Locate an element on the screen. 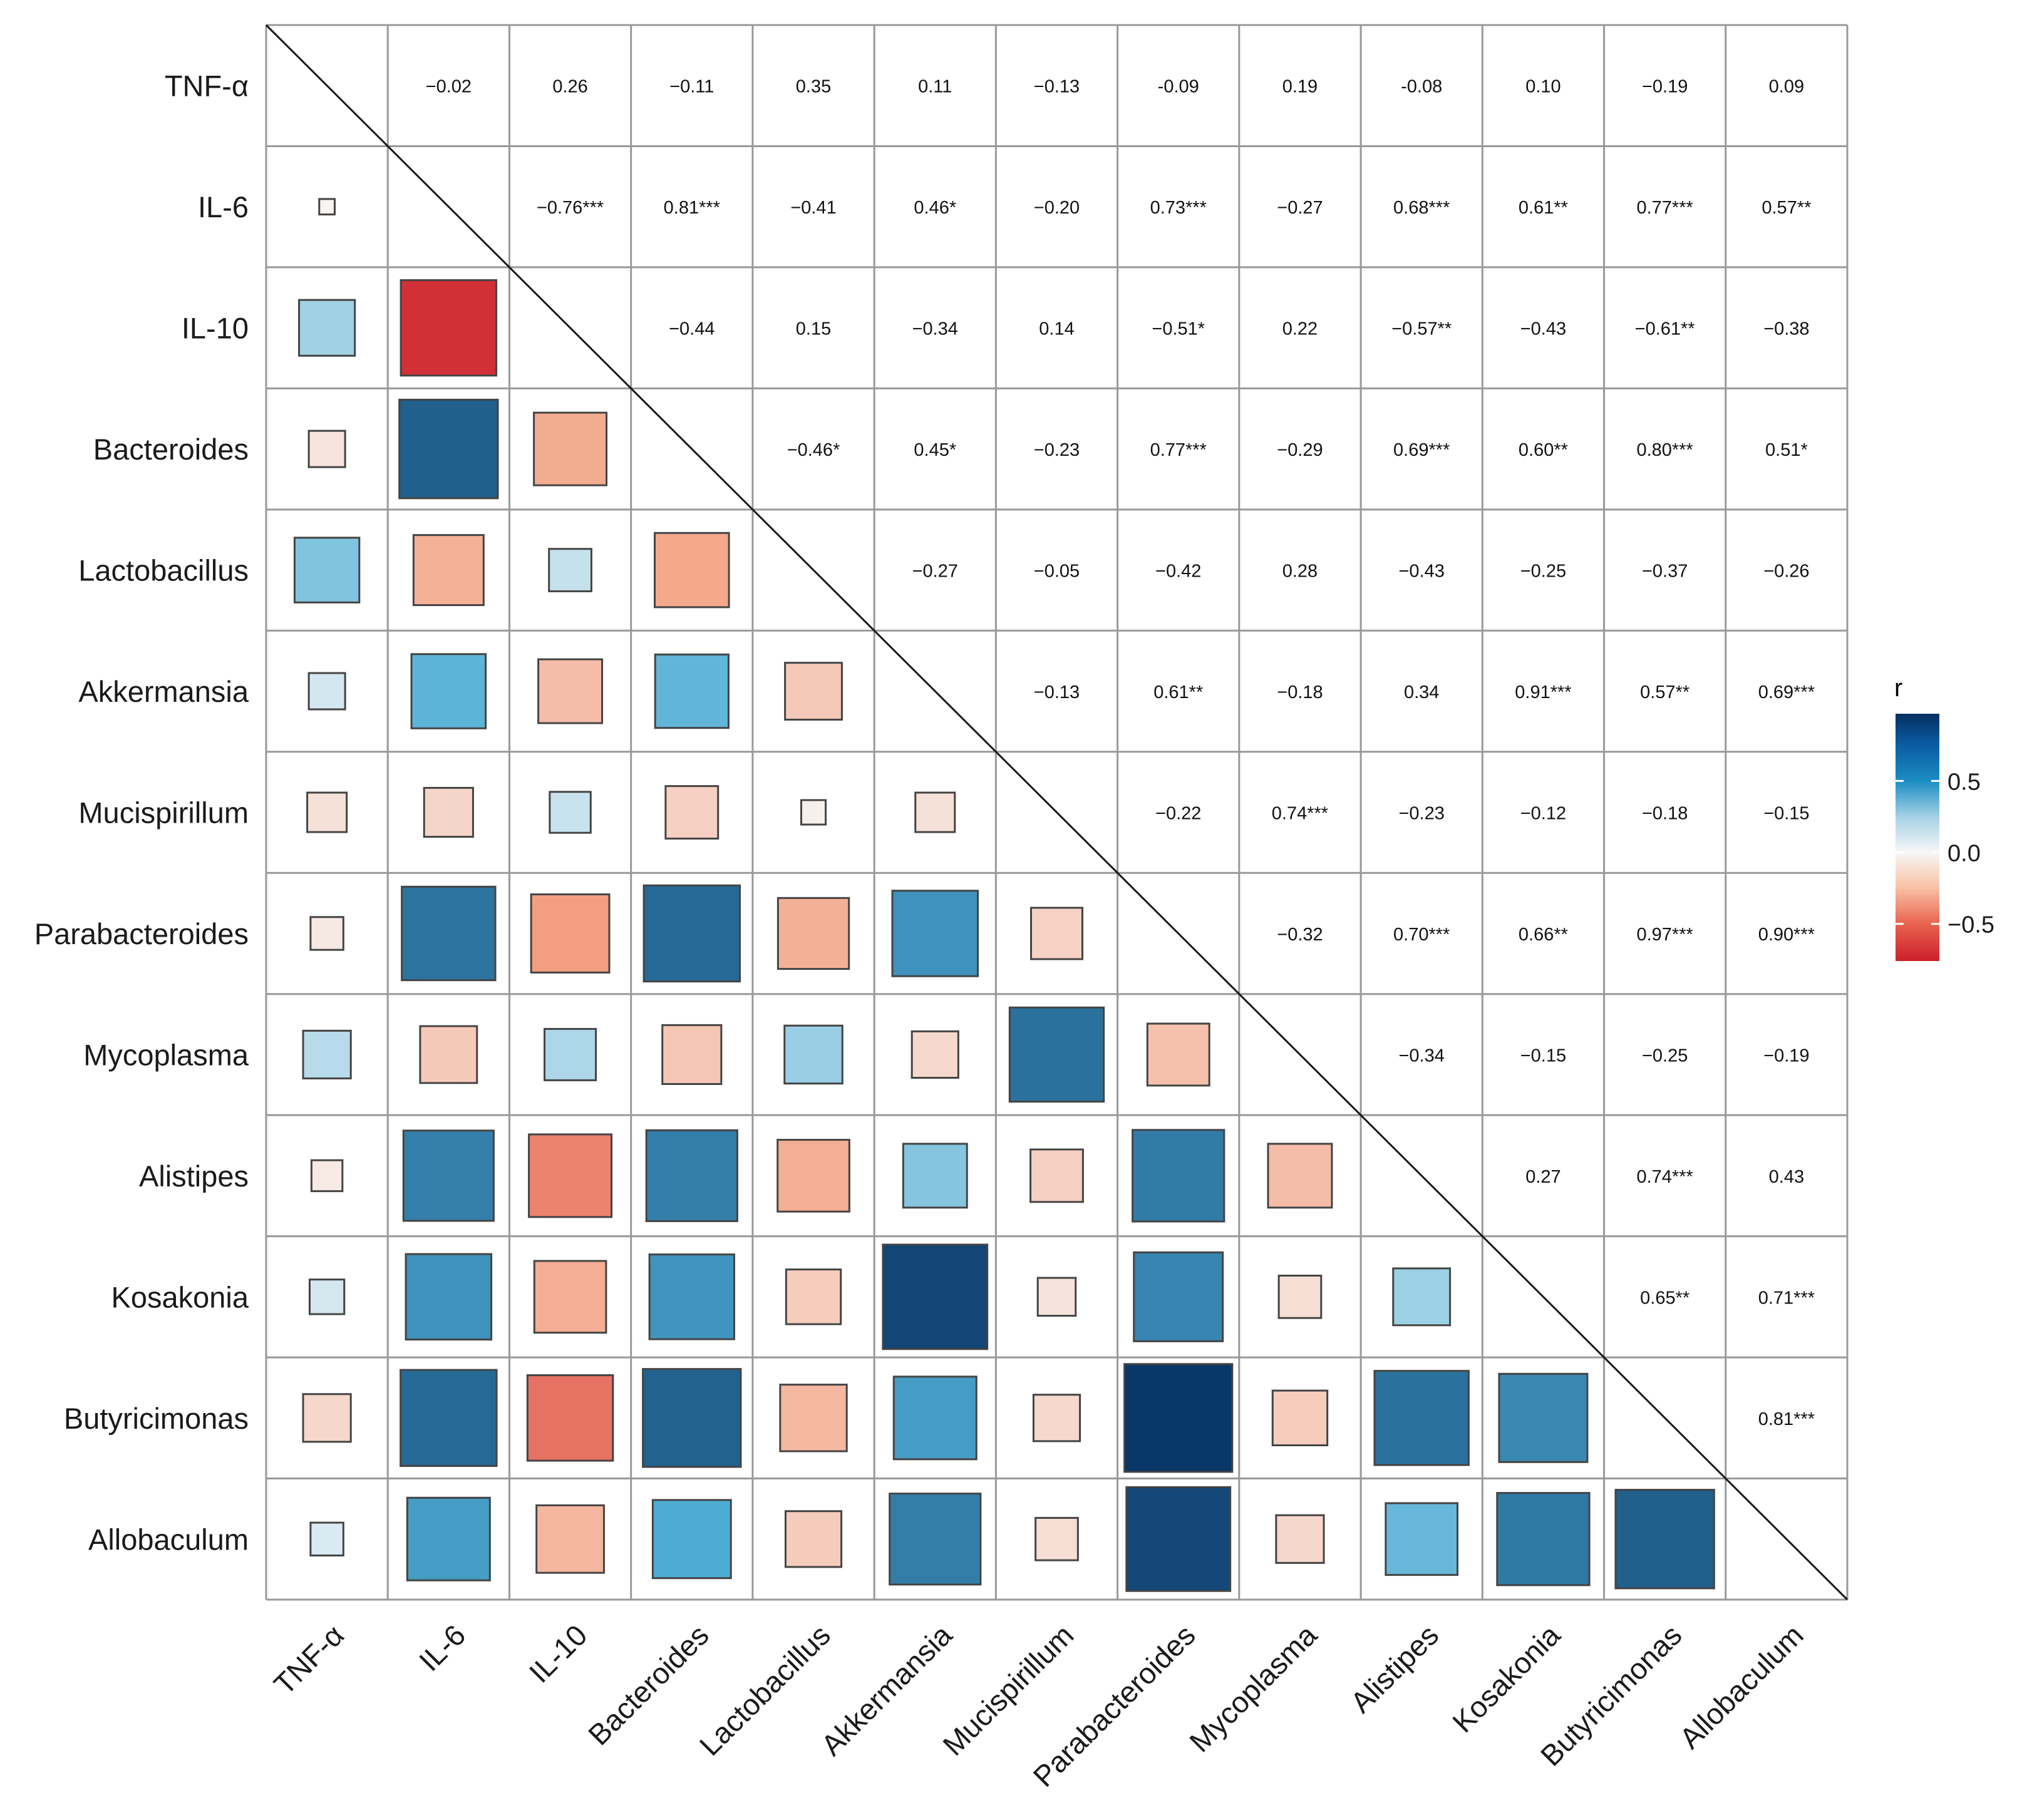  corr-value-label: 0.28 is located at coordinates (1300, 572).